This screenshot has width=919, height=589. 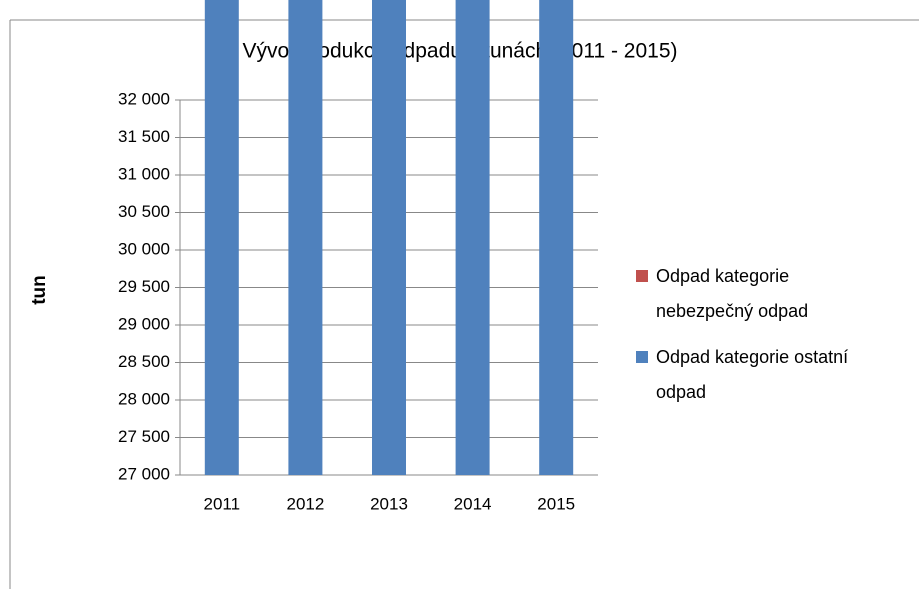 I want to click on y-tick-label: 32 000, so click(x=144, y=98).